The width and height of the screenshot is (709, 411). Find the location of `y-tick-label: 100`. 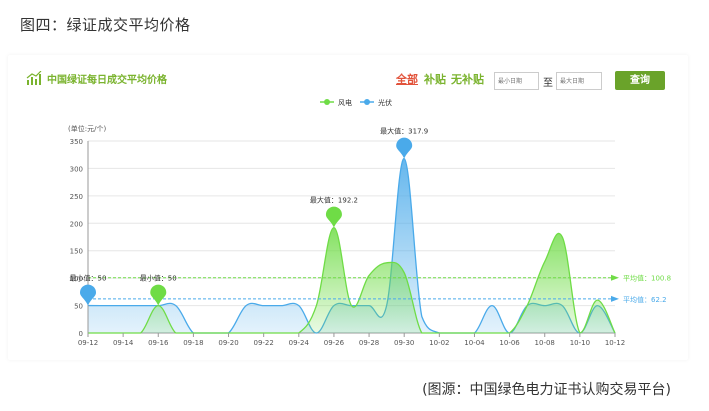

y-tick-label: 100 is located at coordinates (76, 279).